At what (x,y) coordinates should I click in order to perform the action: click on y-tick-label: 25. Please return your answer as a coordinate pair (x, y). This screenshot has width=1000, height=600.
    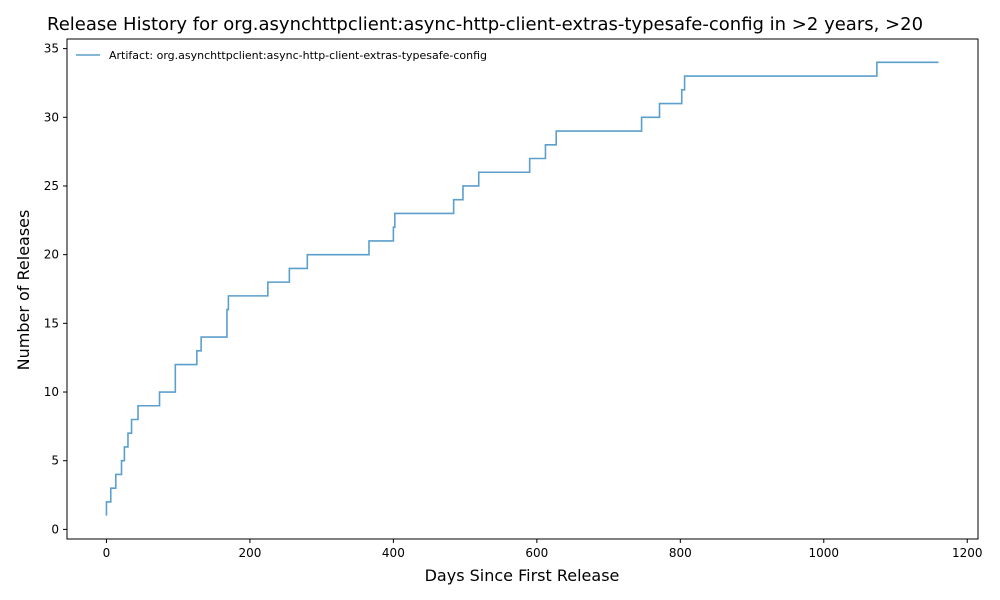
    Looking at the image, I should click on (51, 186).